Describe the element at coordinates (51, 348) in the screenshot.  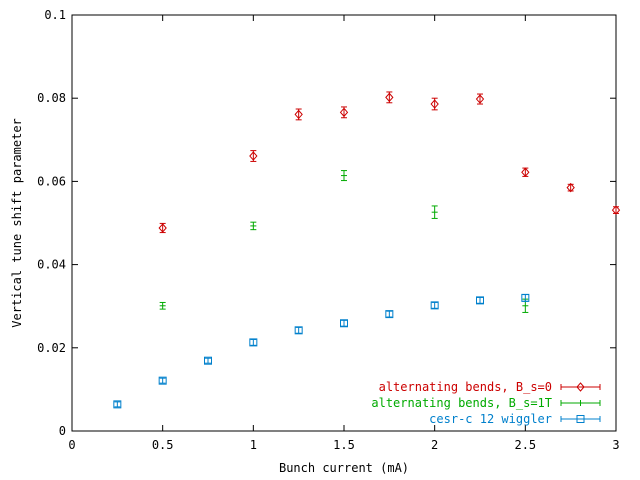
I see `y-tick-label: 0.02` at that location.